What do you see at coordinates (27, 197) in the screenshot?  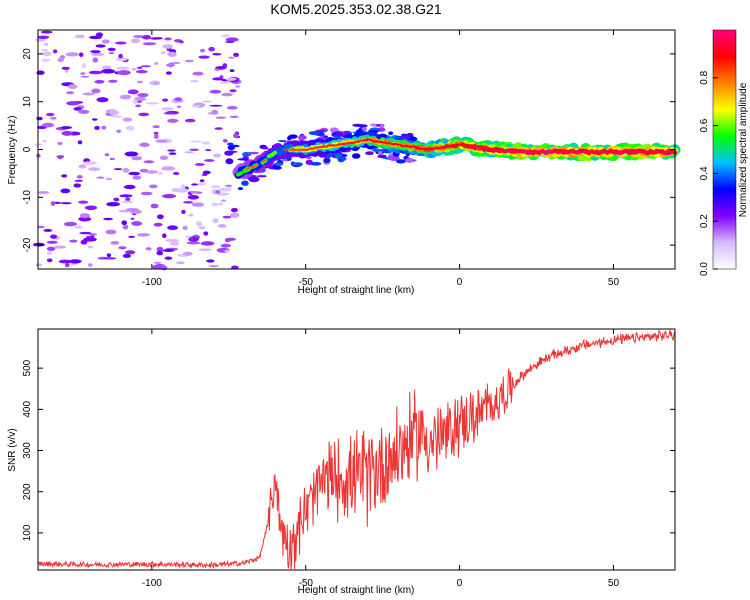 I see `spectrogram-y-tick-label: -10` at bounding box center [27, 197].